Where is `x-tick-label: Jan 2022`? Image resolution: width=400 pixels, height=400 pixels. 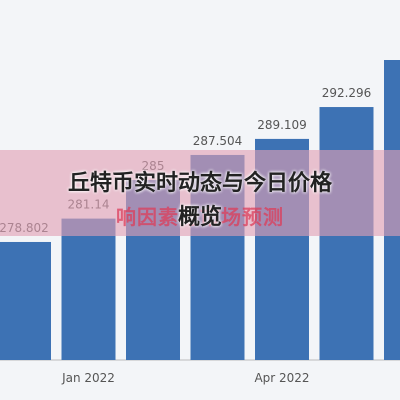 x-tick-label: Jan 2022 is located at coordinates (88, 378).